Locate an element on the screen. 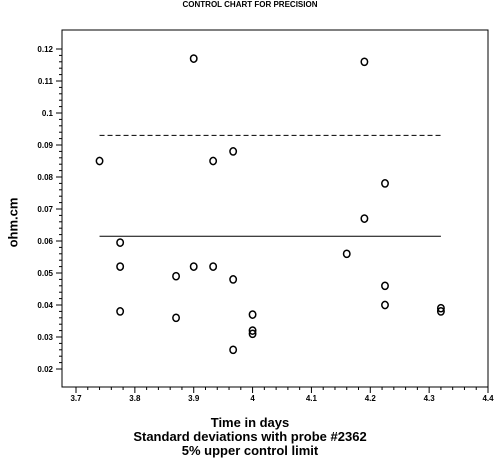 This screenshot has width=500, height=461. chart-title: CONTROL CHART FOR PRECISION is located at coordinates (250, 4).